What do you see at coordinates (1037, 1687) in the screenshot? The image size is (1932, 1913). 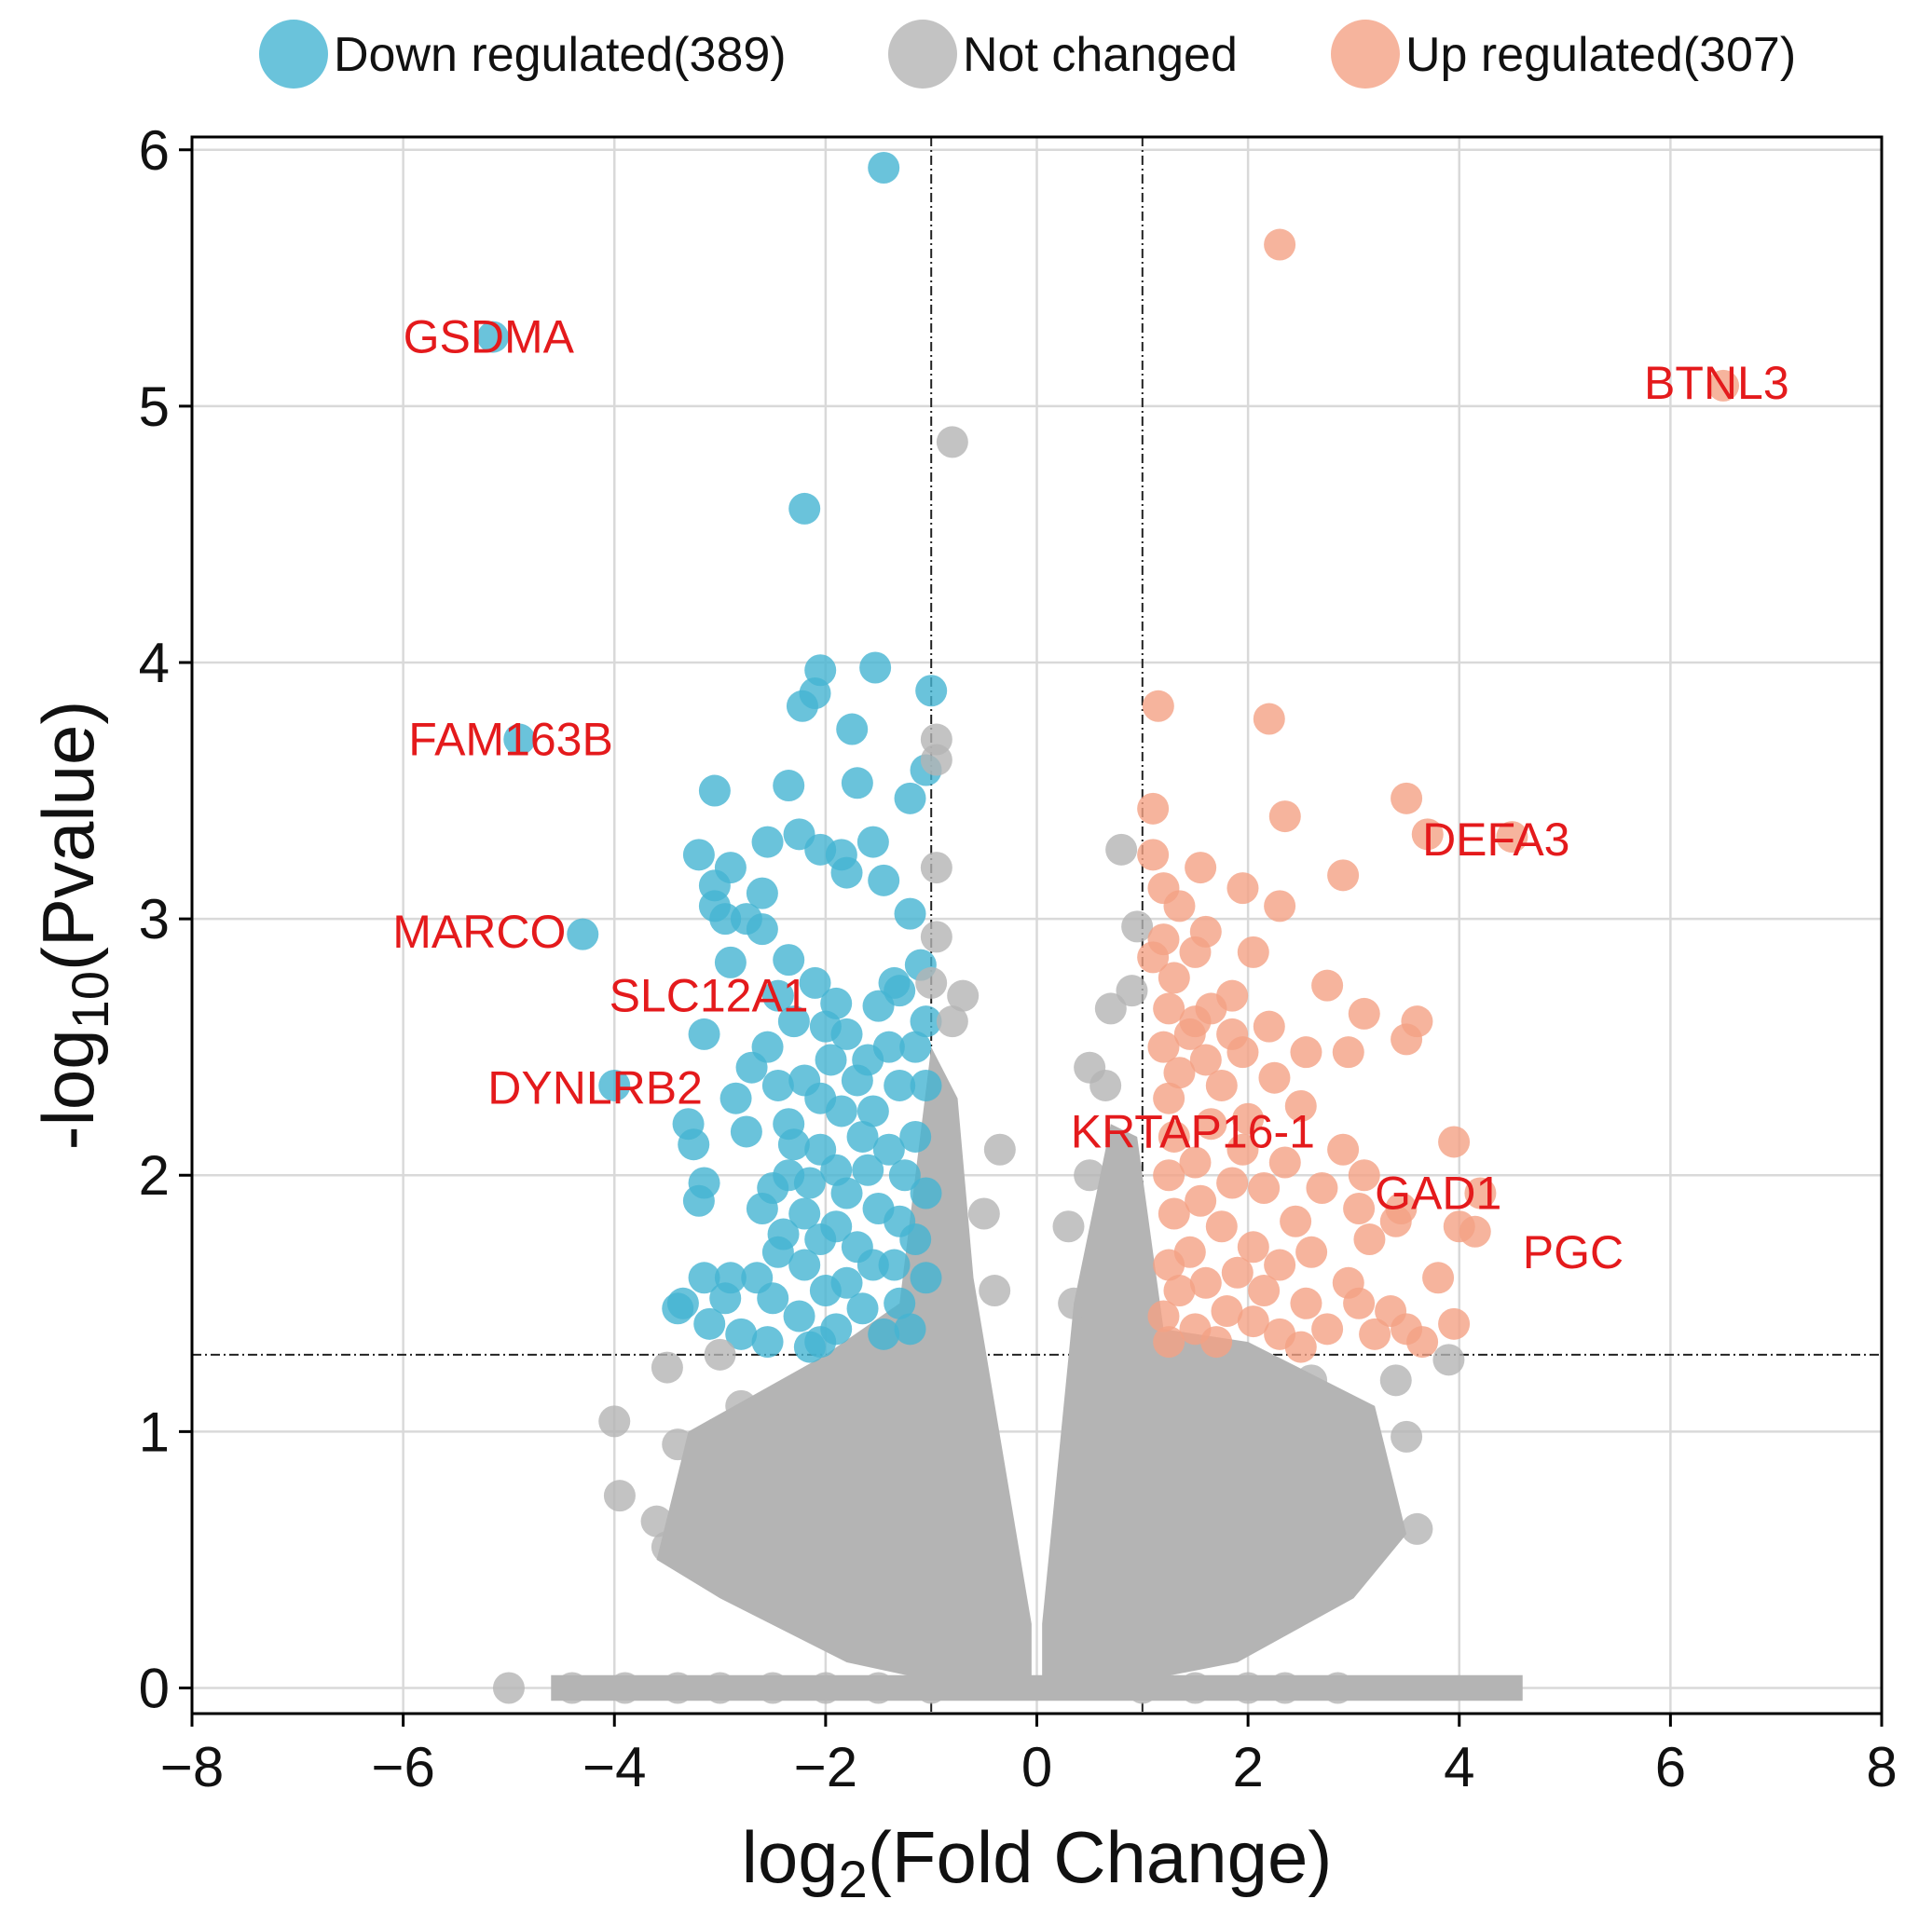 I see `nc-cloud-baseline` at bounding box center [1037, 1687].